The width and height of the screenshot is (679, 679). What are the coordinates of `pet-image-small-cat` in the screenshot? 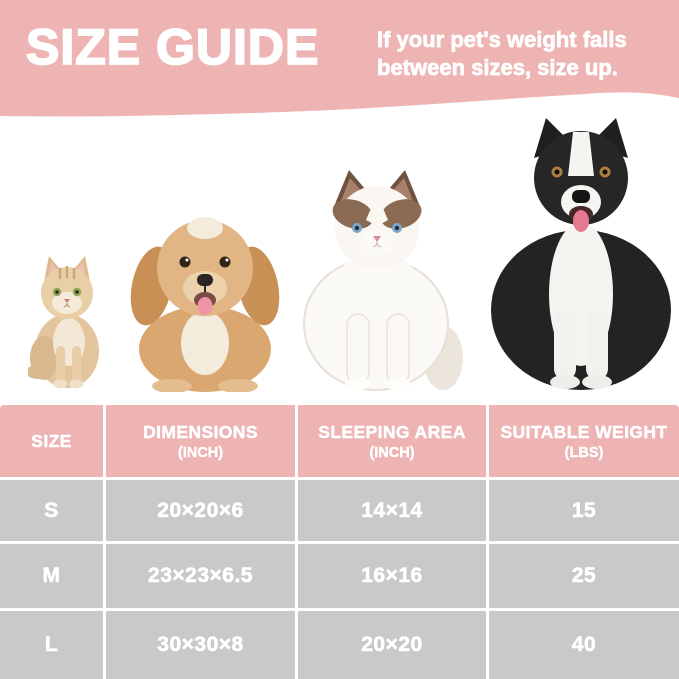 It's located at (67, 320).